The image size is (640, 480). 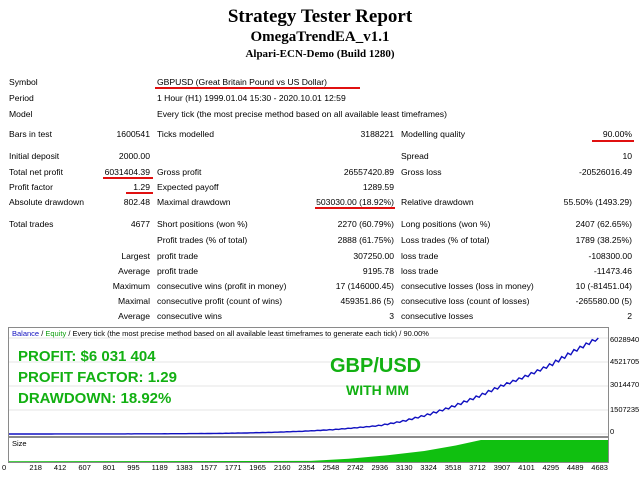 I want to click on ticks-value: 3188221, so click(x=377, y=134).